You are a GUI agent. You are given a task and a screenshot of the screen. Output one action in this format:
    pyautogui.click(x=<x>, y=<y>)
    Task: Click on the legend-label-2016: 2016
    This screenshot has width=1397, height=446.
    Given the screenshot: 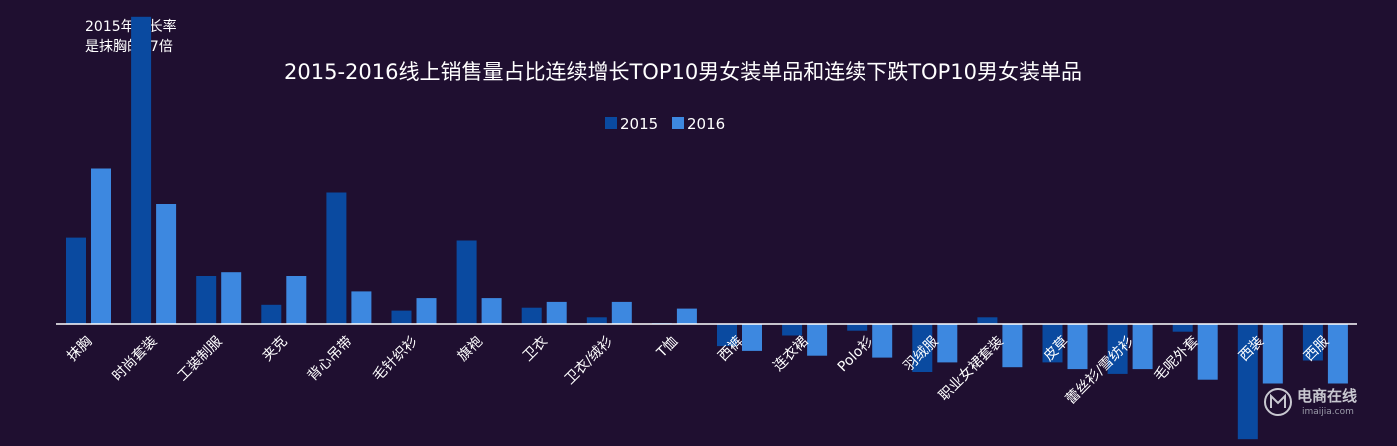 What is the action you would take?
    pyautogui.click(x=706, y=124)
    